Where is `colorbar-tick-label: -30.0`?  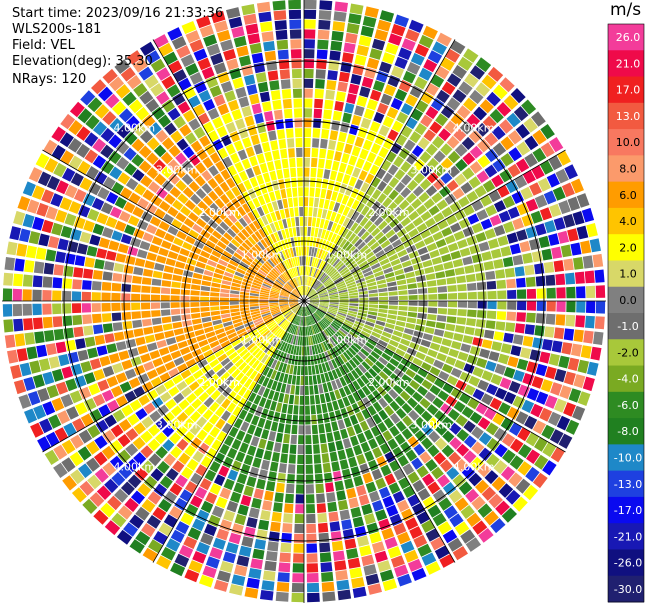 colorbar-tick-label: -30.0 is located at coordinates (628, 589).